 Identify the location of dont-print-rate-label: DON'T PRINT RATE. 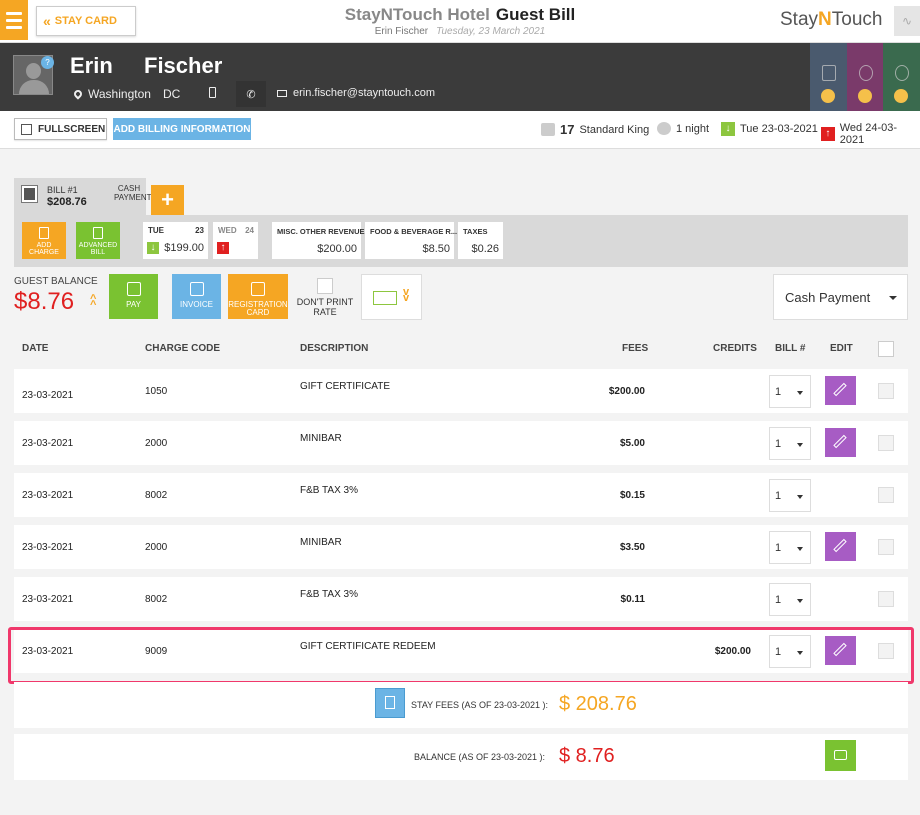
(325, 307).